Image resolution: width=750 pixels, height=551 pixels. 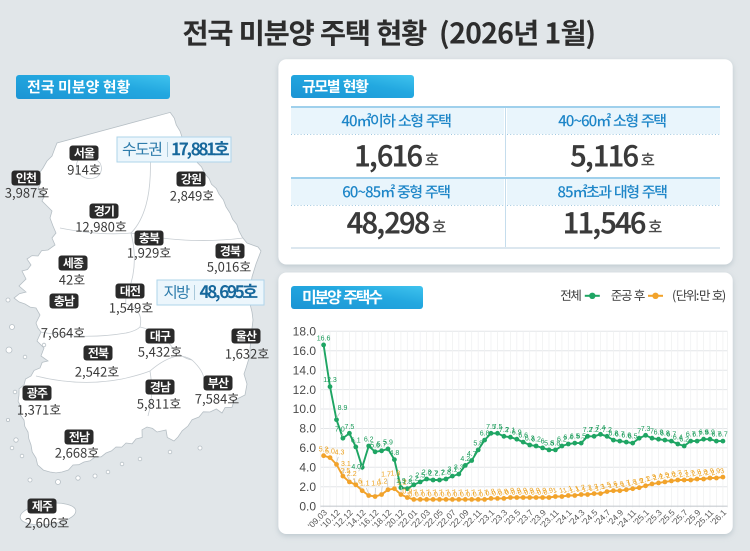 What do you see at coordinates (305, 409) in the screenshot?
I see `svg-text: 10.0` at bounding box center [305, 409].